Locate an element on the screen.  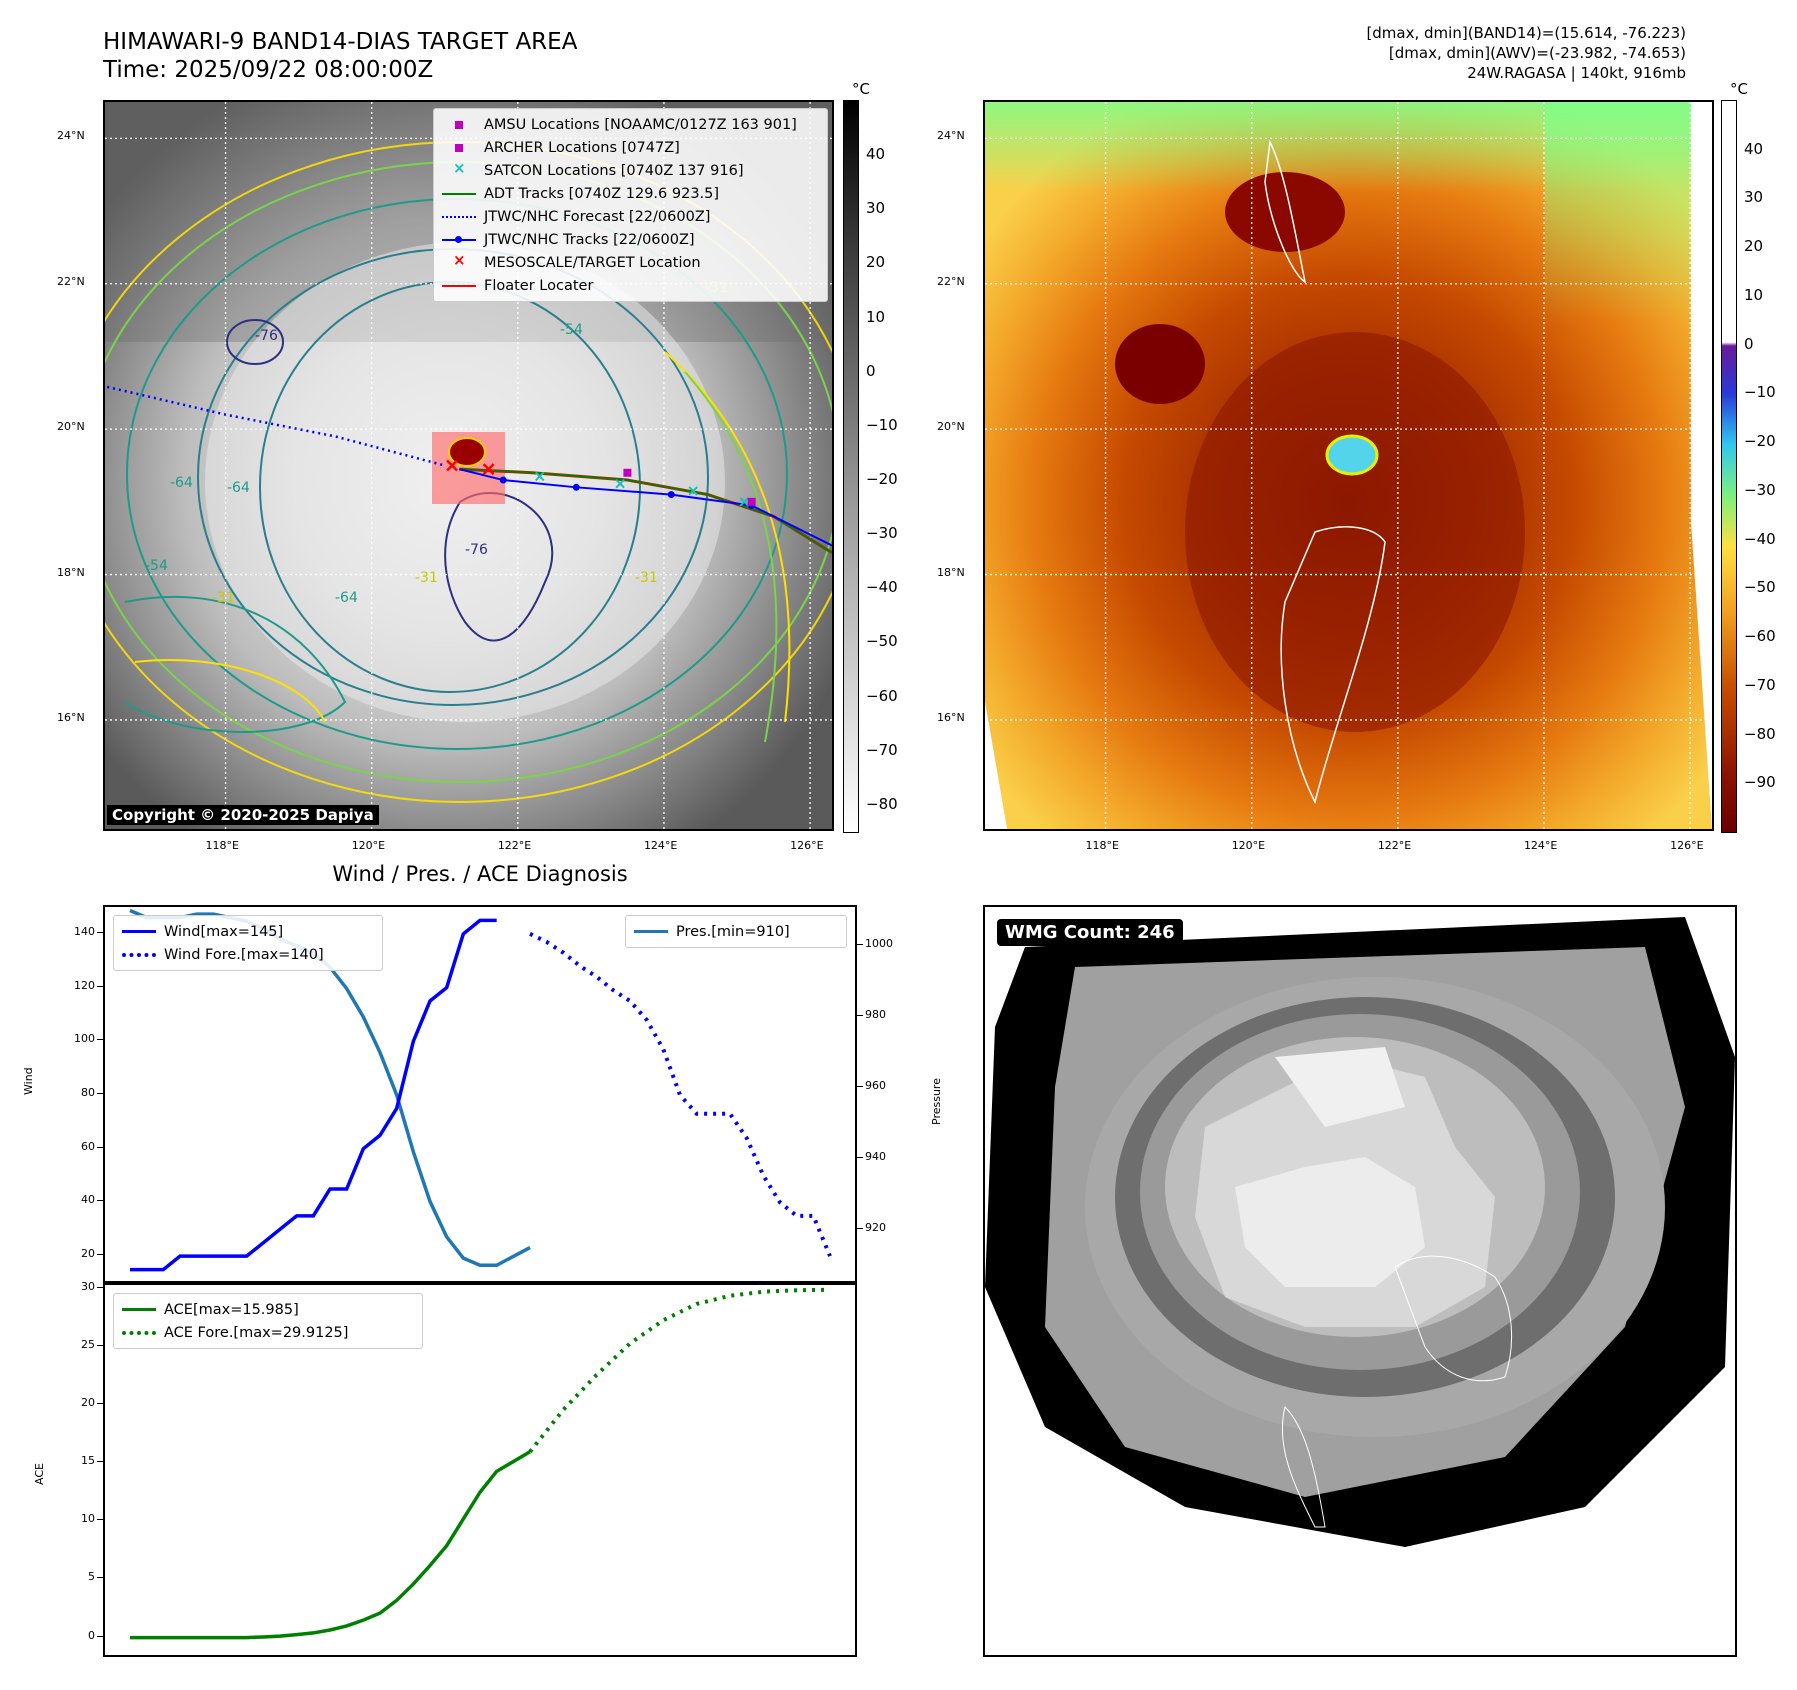
colorbar-tick: 10 is located at coordinates (1754, 294).